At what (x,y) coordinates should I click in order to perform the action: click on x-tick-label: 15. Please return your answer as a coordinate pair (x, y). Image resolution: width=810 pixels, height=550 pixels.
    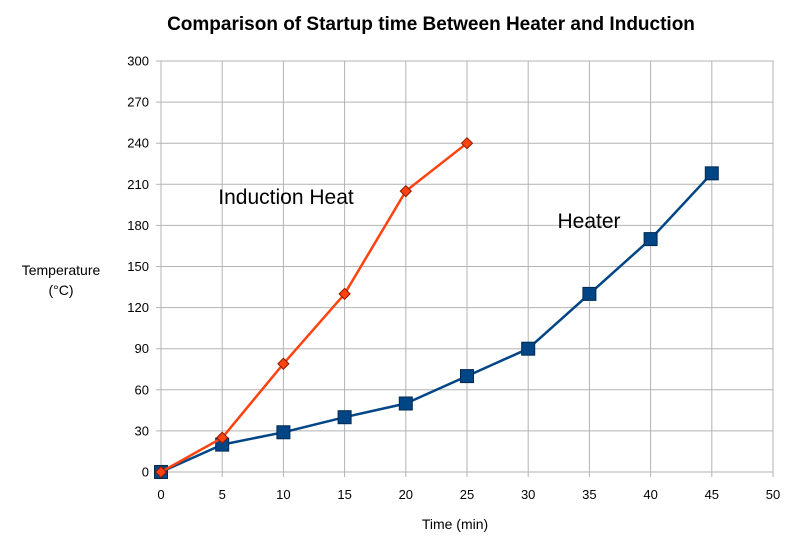
    Looking at the image, I should click on (344, 494).